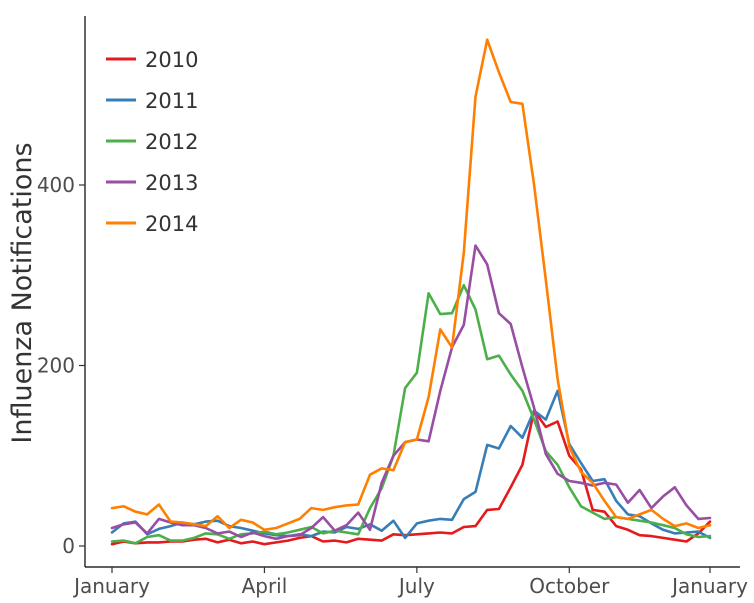 Image resolution: width=754 pixels, height=603 pixels. Describe the element at coordinates (171, 101) in the screenshot. I see `legend-label-2011: 2011` at that location.